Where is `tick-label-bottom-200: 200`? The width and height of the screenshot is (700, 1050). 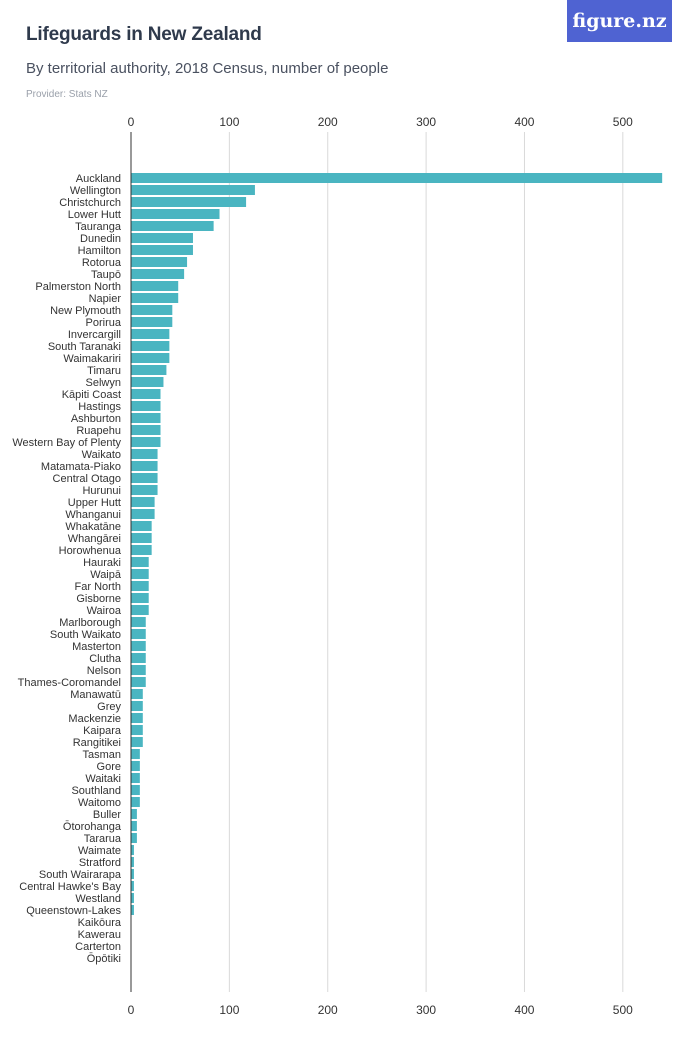
tick-label-bottom-200: 200 is located at coordinates (328, 1010).